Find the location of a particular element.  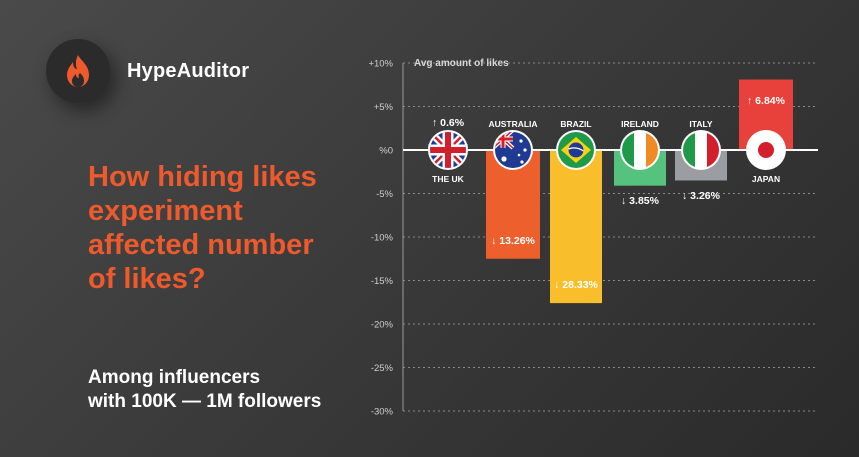

subtitle-line-2: with 100K — 1M followers is located at coordinates (205, 401).